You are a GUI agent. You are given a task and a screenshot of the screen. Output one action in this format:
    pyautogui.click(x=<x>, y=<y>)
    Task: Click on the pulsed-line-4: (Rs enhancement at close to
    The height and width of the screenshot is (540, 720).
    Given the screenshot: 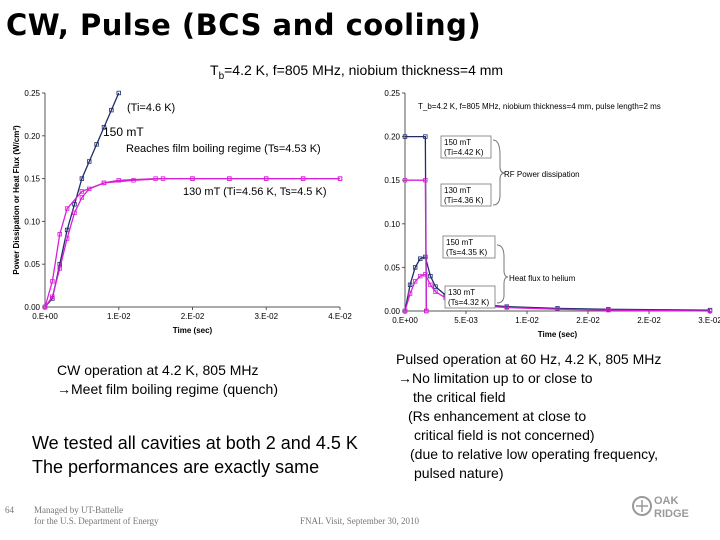 What is the action you would take?
    pyautogui.click(x=497, y=416)
    